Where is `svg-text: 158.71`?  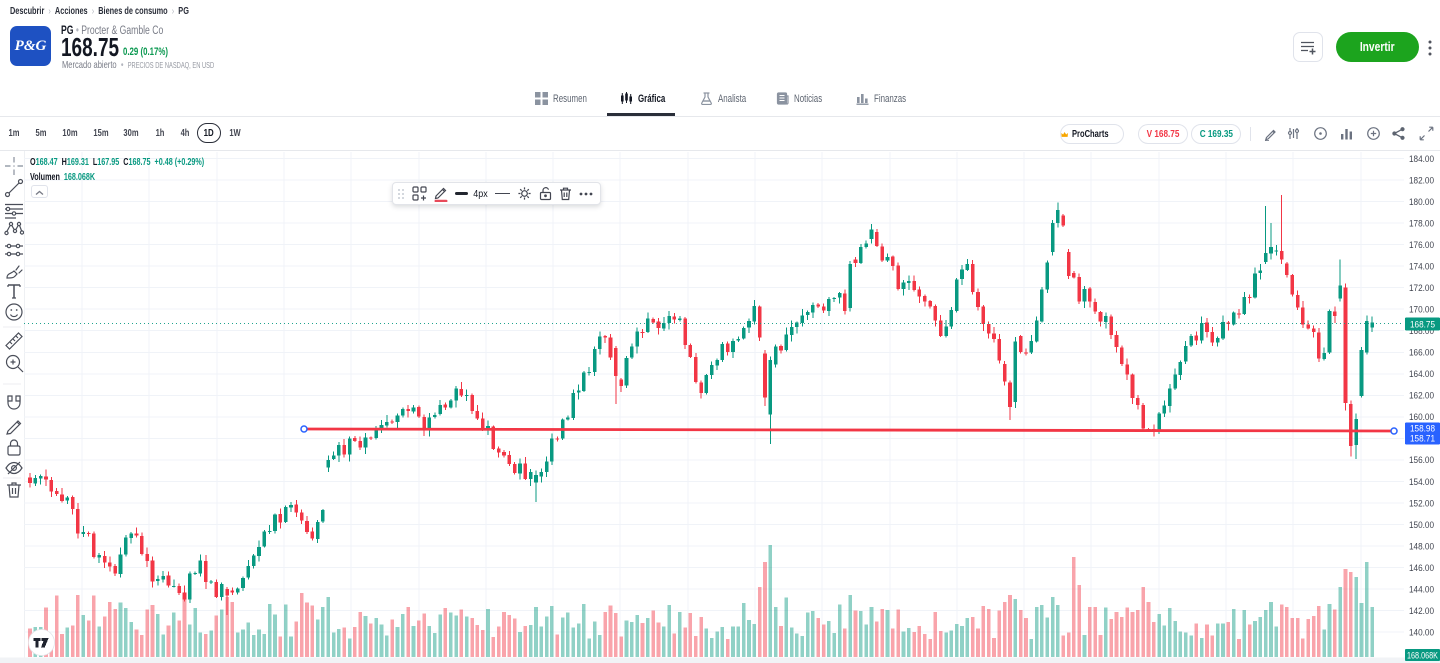
svg-text: 158.71 is located at coordinates (1422, 438).